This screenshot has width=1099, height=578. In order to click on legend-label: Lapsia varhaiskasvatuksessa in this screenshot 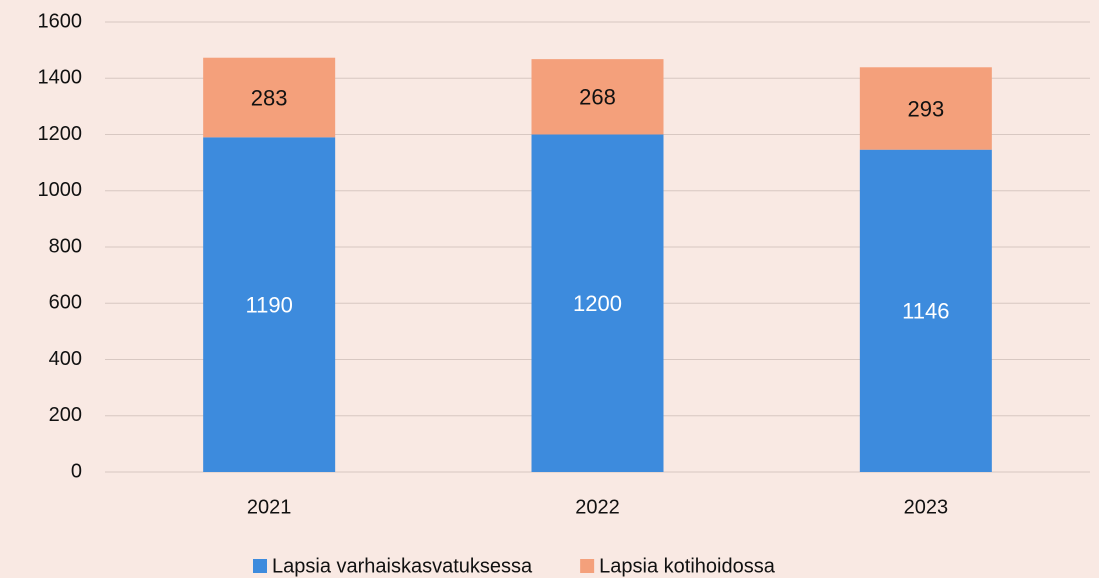, I will do `click(402, 566)`.